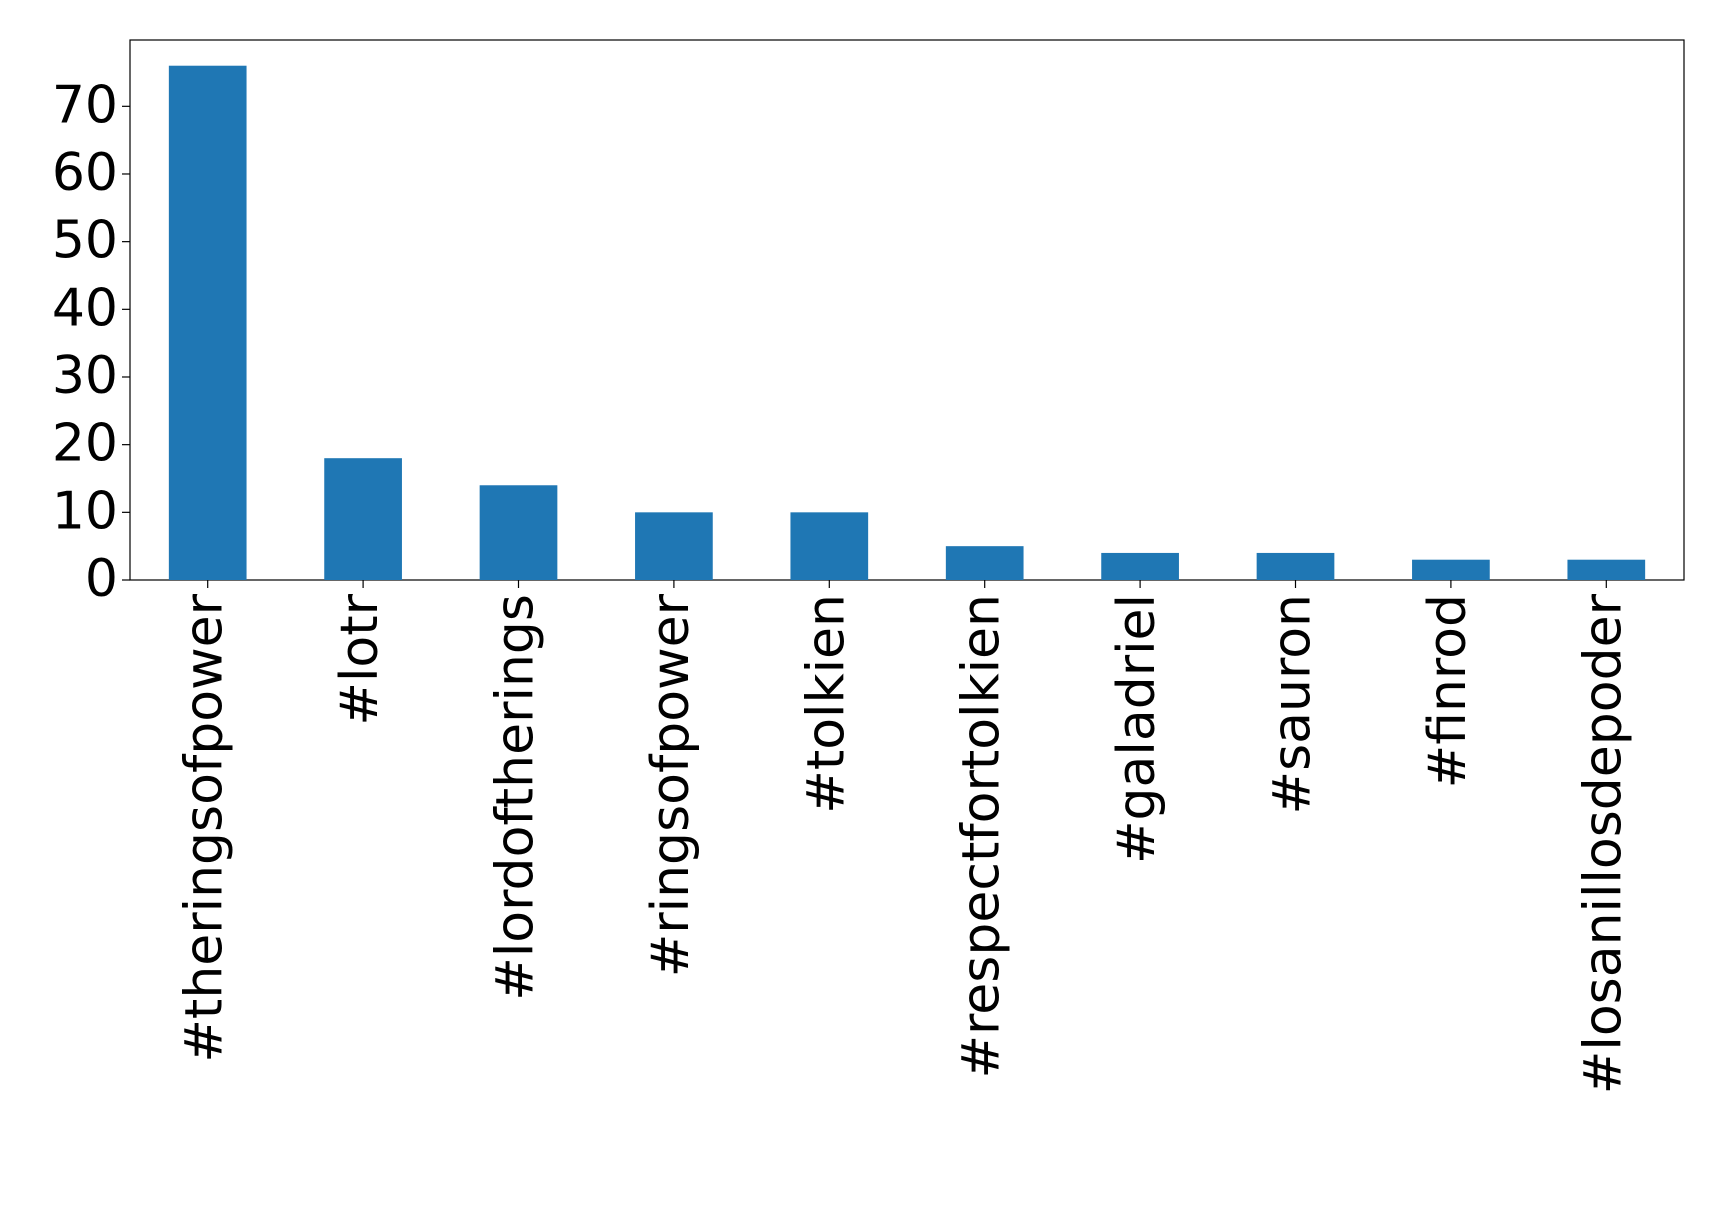 The width and height of the screenshot is (1719, 1229). What do you see at coordinates (85, 173) in the screenshot?
I see `y-tick-label: 60` at bounding box center [85, 173].